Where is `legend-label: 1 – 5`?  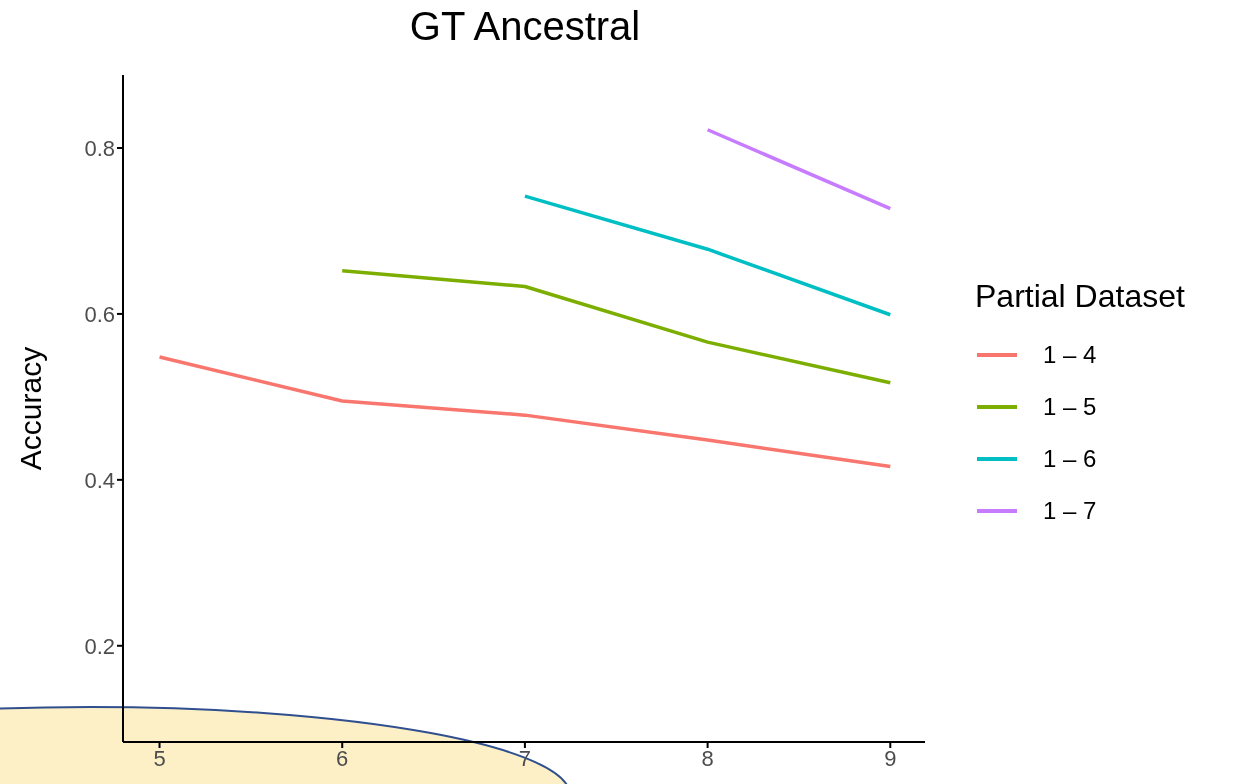 legend-label: 1 – 5 is located at coordinates (1070, 407).